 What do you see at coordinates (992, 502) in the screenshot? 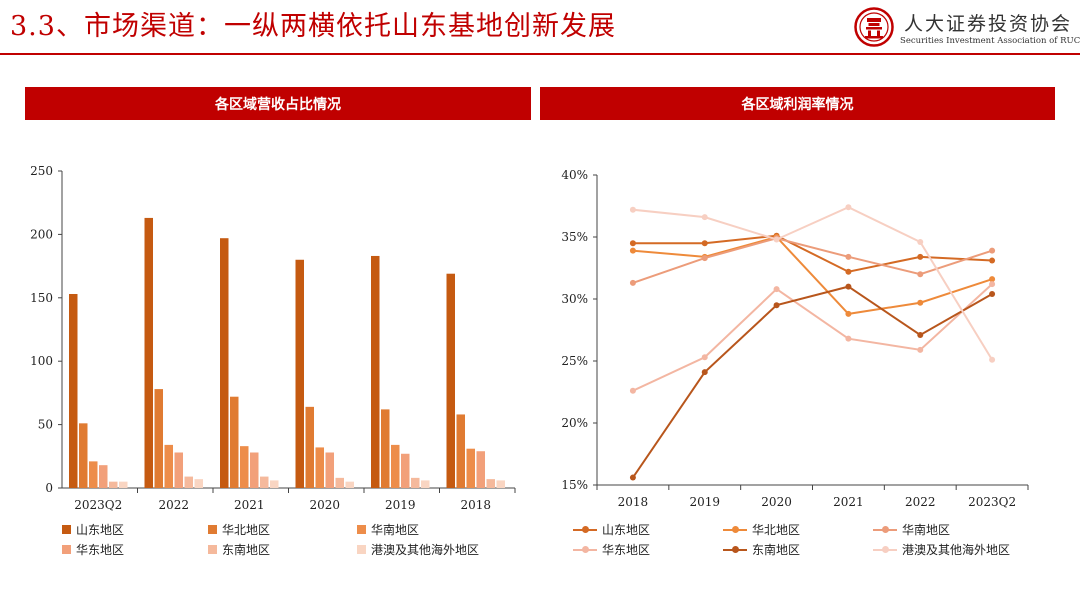
I see `line-x-tick-label: 2023Q2` at bounding box center [992, 502].